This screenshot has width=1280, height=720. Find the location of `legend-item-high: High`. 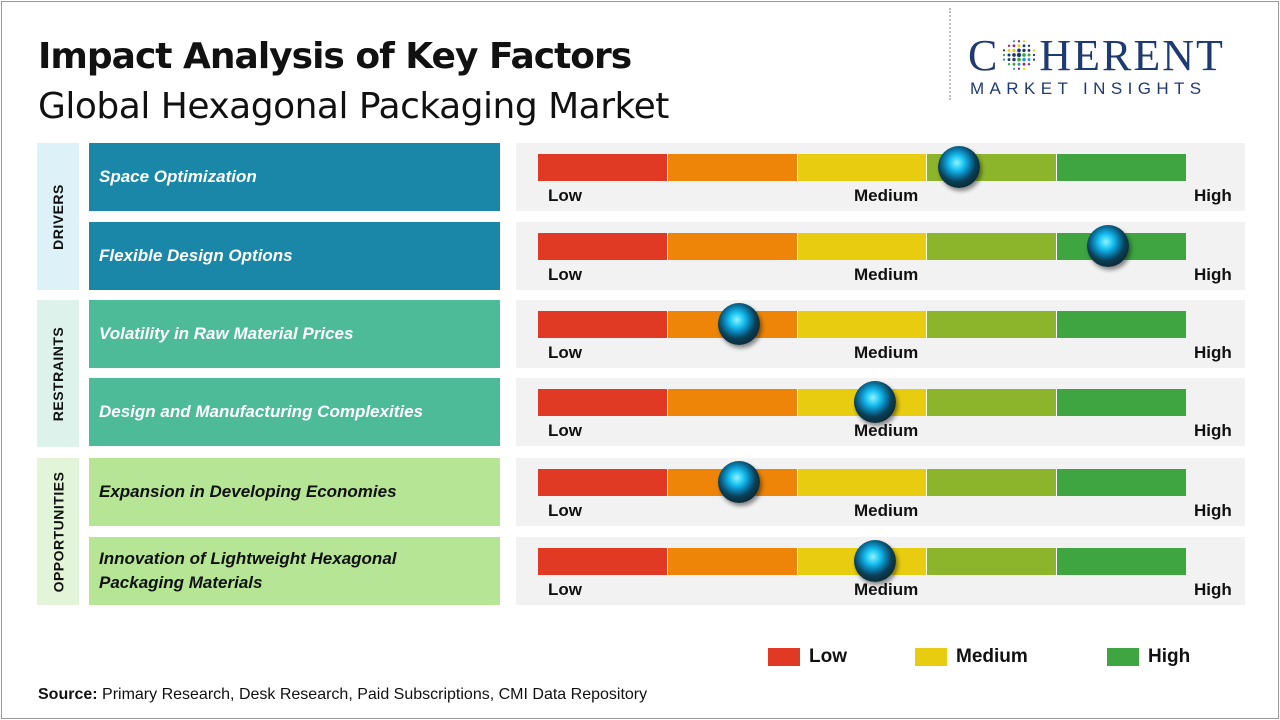

legend-item-high: High is located at coordinates (1148, 657).